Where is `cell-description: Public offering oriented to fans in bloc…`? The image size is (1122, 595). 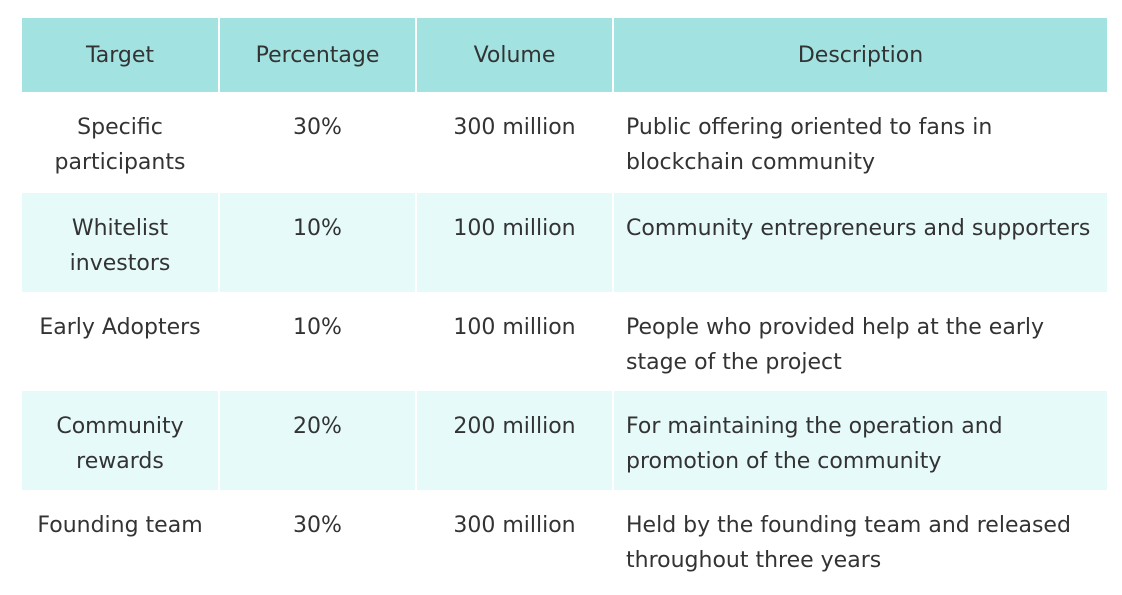
cell-description: Public offering oriented to fans in bloc… is located at coordinates (859, 142).